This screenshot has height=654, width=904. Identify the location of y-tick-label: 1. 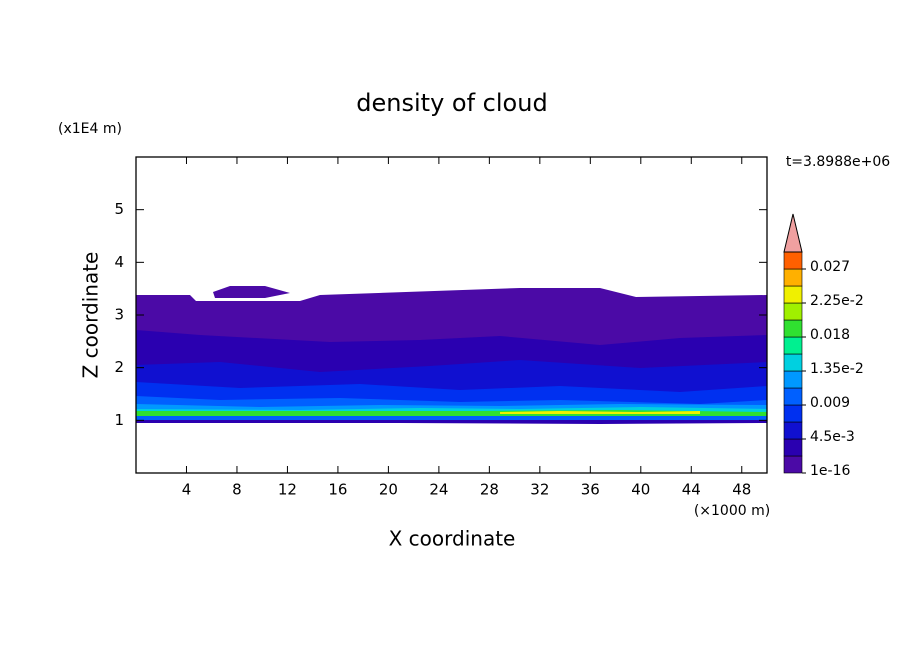
(119, 420).